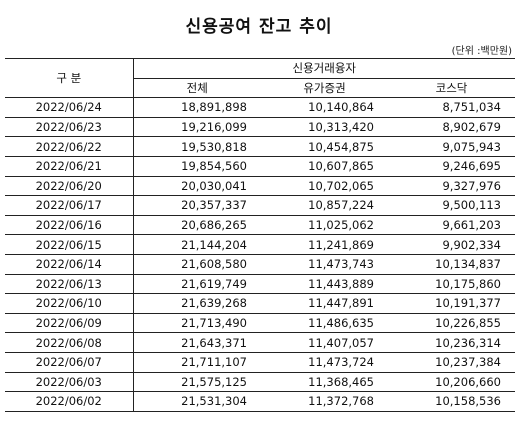 Image resolution: width=518 pixels, height=428 pixels. Describe the element at coordinates (451, 264) in the screenshot. I see `row-kosdaq: 10,134,837` at that location.